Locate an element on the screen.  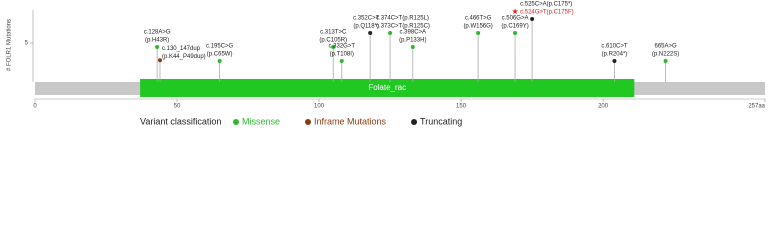
mutation-label: c.466T>G is located at coordinates (478, 19).